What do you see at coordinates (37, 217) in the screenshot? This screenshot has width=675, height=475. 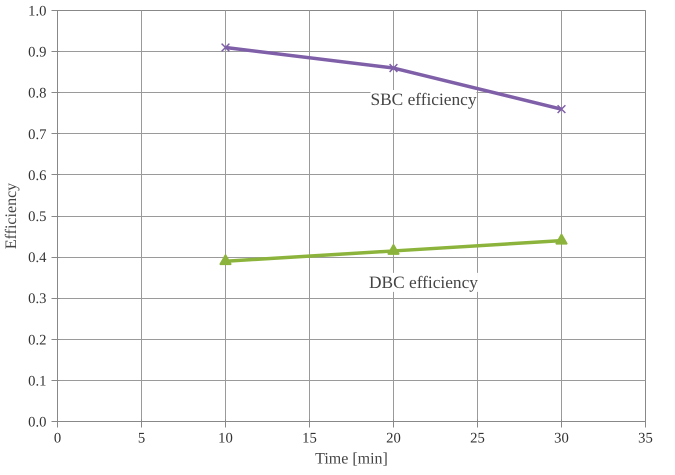 I see `y-tick-label: 0.5` at bounding box center [37, 217].